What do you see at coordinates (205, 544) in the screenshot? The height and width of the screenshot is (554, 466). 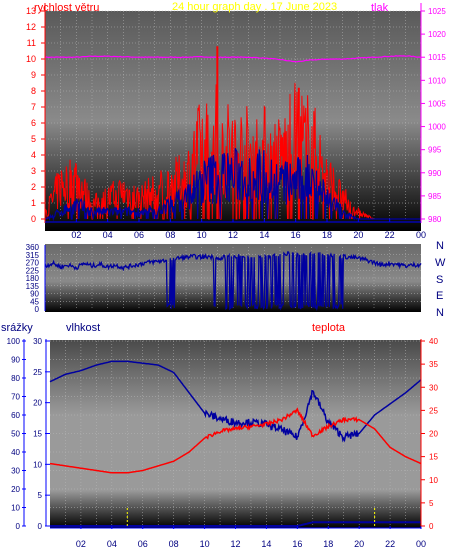 I see `climate-x-tick-label: 10` at bounding box center [205, 544].